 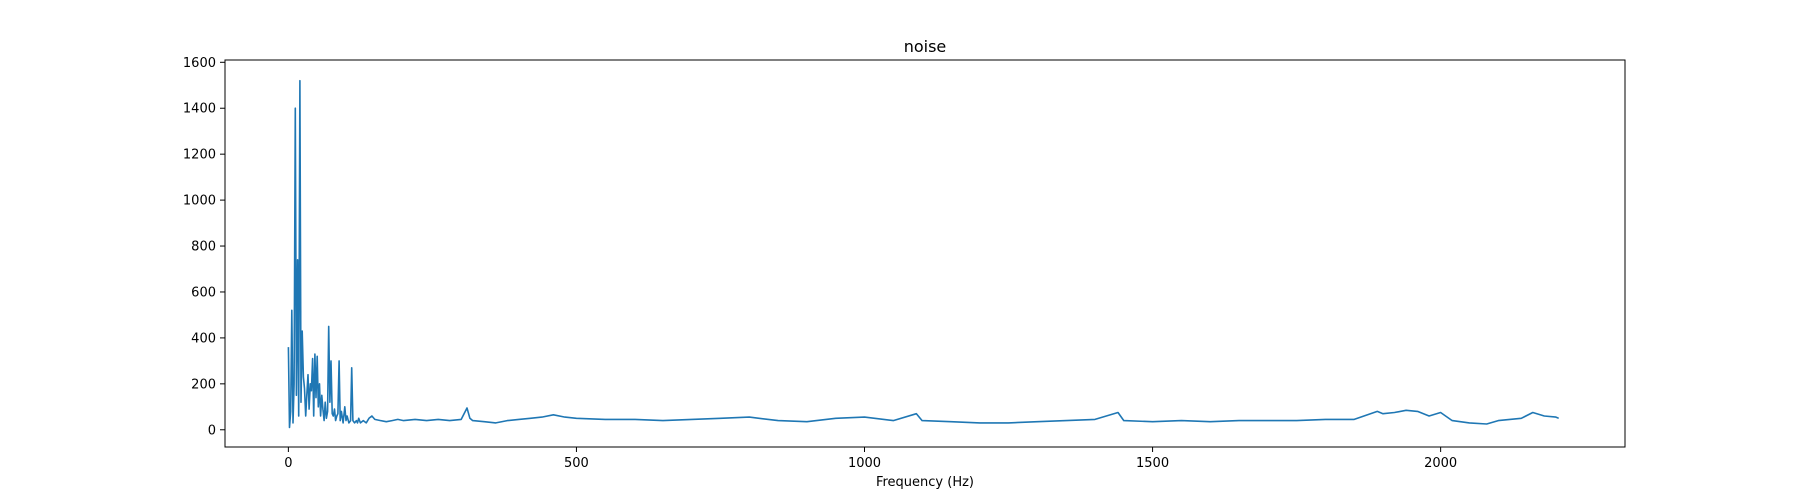 What do you see at coordinates (288, 463) in the screenshot?
I see `x-tick-label: 0` at bounding box center [288, 463].